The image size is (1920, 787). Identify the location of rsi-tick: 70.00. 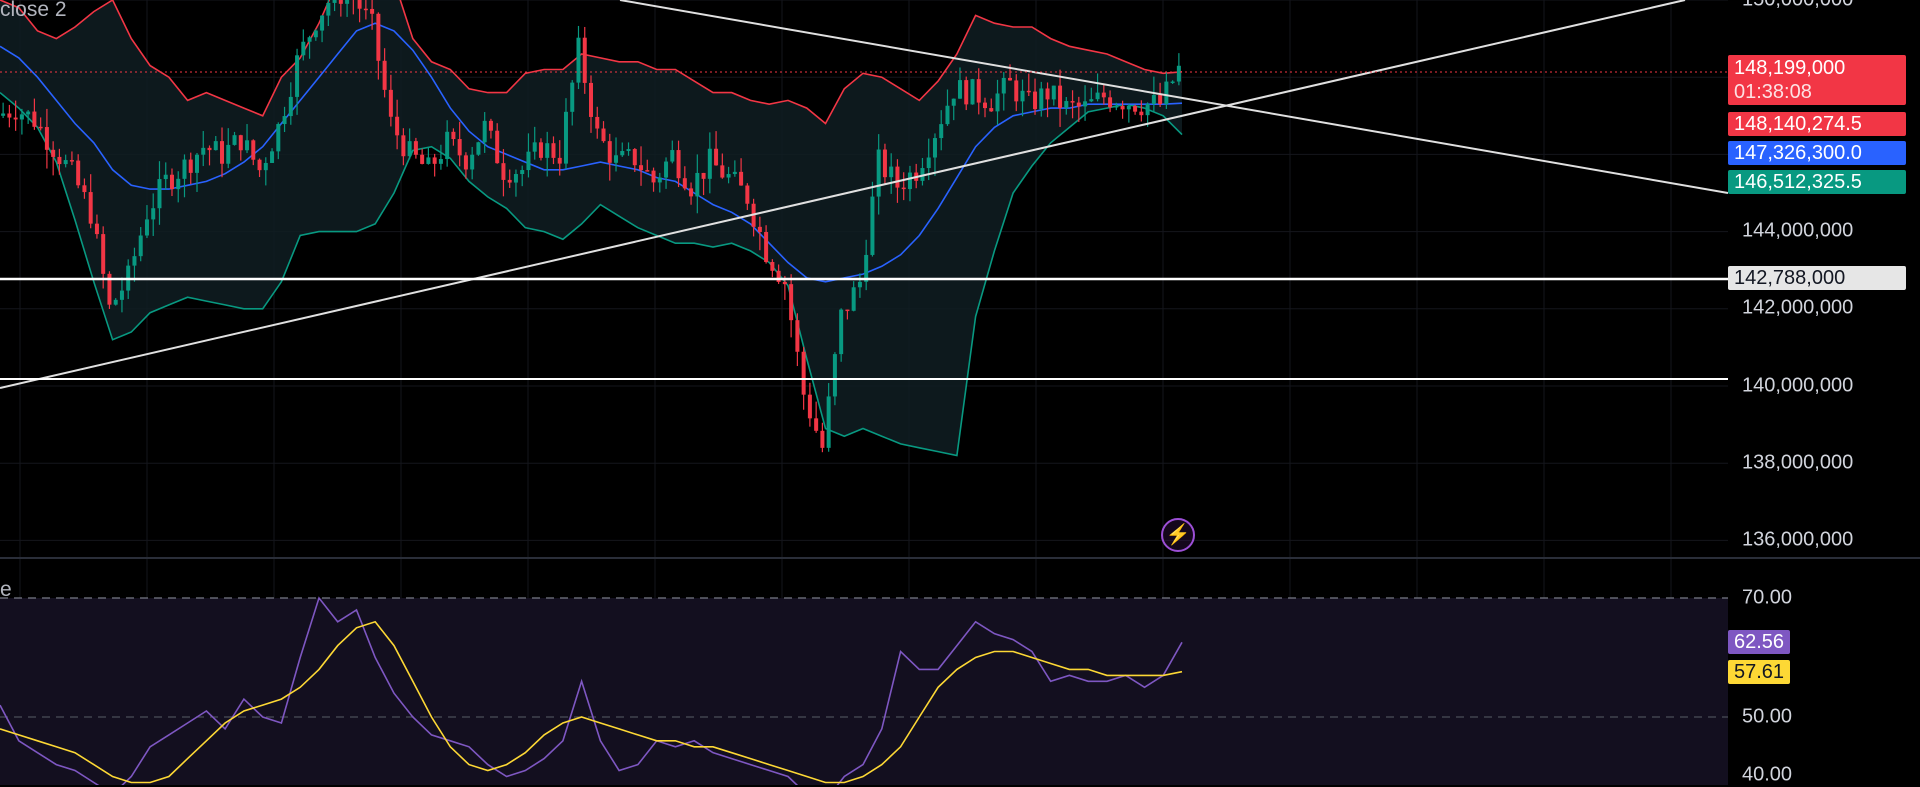
(1767, 597).